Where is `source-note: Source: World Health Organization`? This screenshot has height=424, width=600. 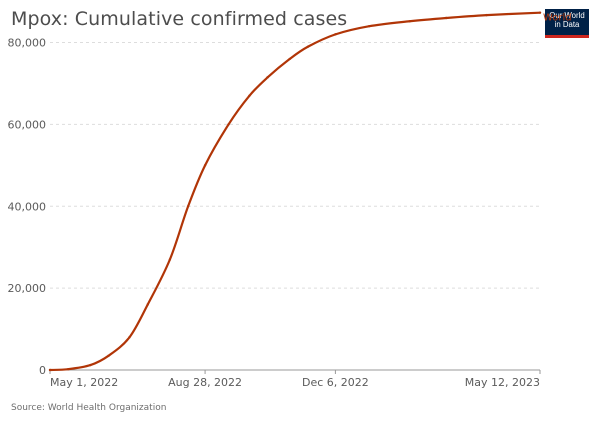 source-note: Source: World Health Organization is located at coordinates (89, 408).